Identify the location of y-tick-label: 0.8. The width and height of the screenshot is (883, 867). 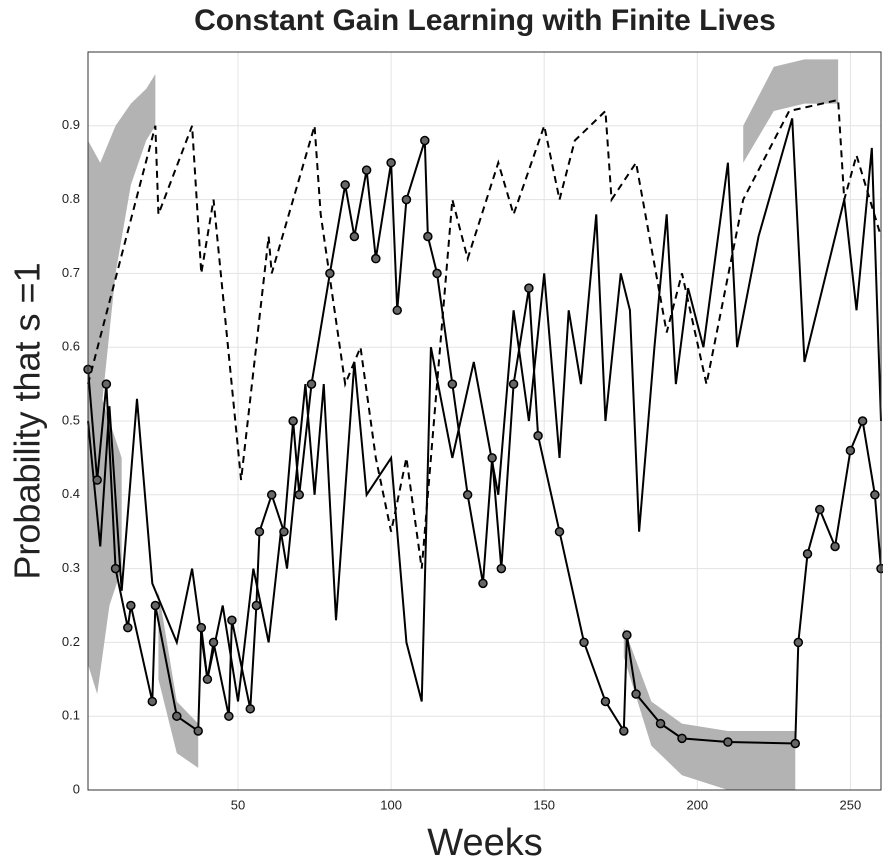
(71, 198).